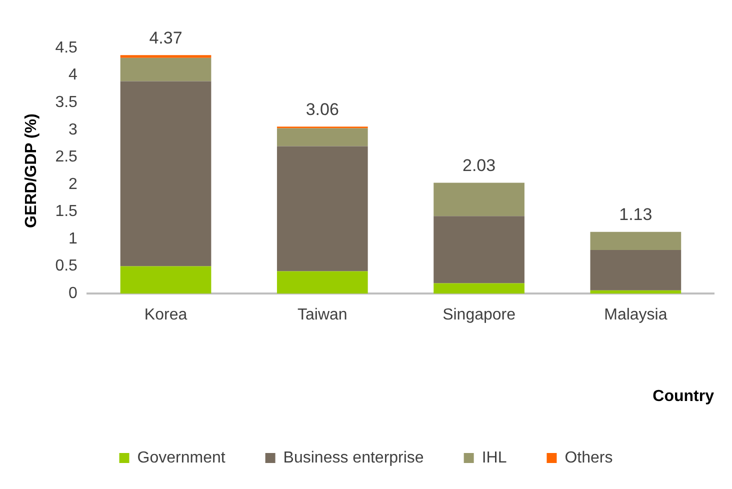 This screenshot has width=732, height=489. What do you see at coordinates (73, 75) in the screenshot?
I see `y-tick-label: 4` at bounding box center [73, 75].